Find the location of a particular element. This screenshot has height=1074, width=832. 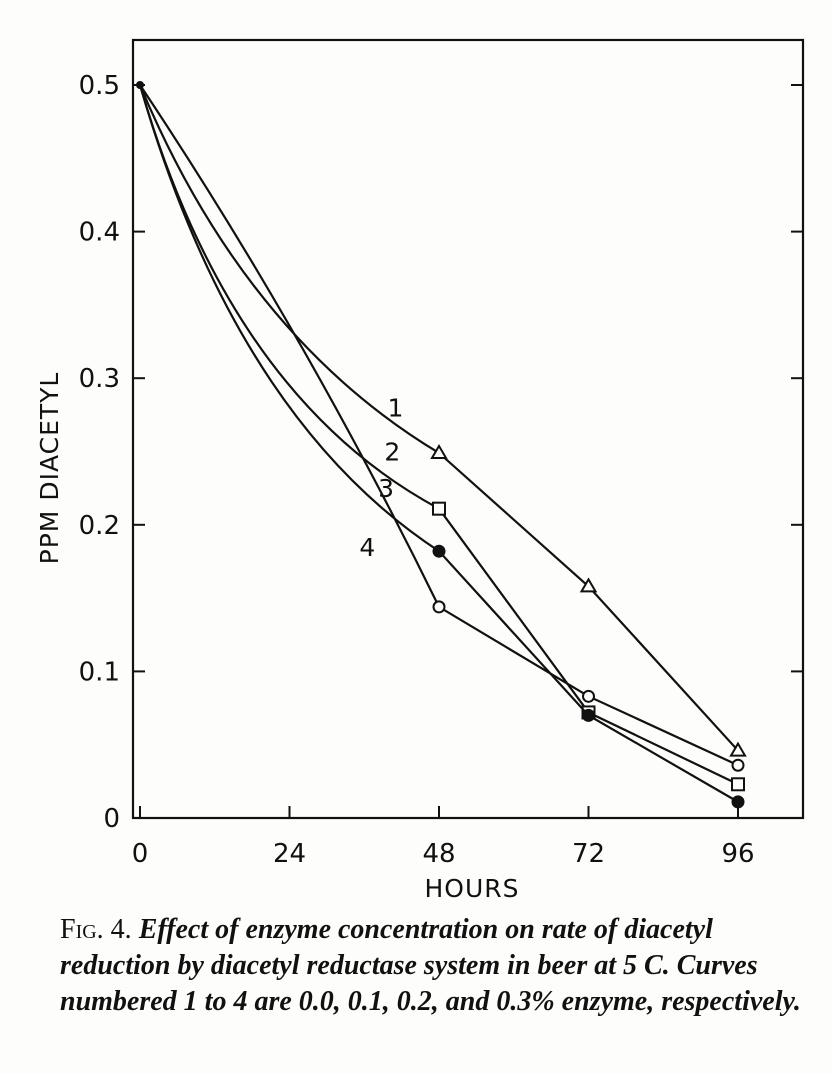

curve-label-4: 4 is located at coordinates (367, 547).